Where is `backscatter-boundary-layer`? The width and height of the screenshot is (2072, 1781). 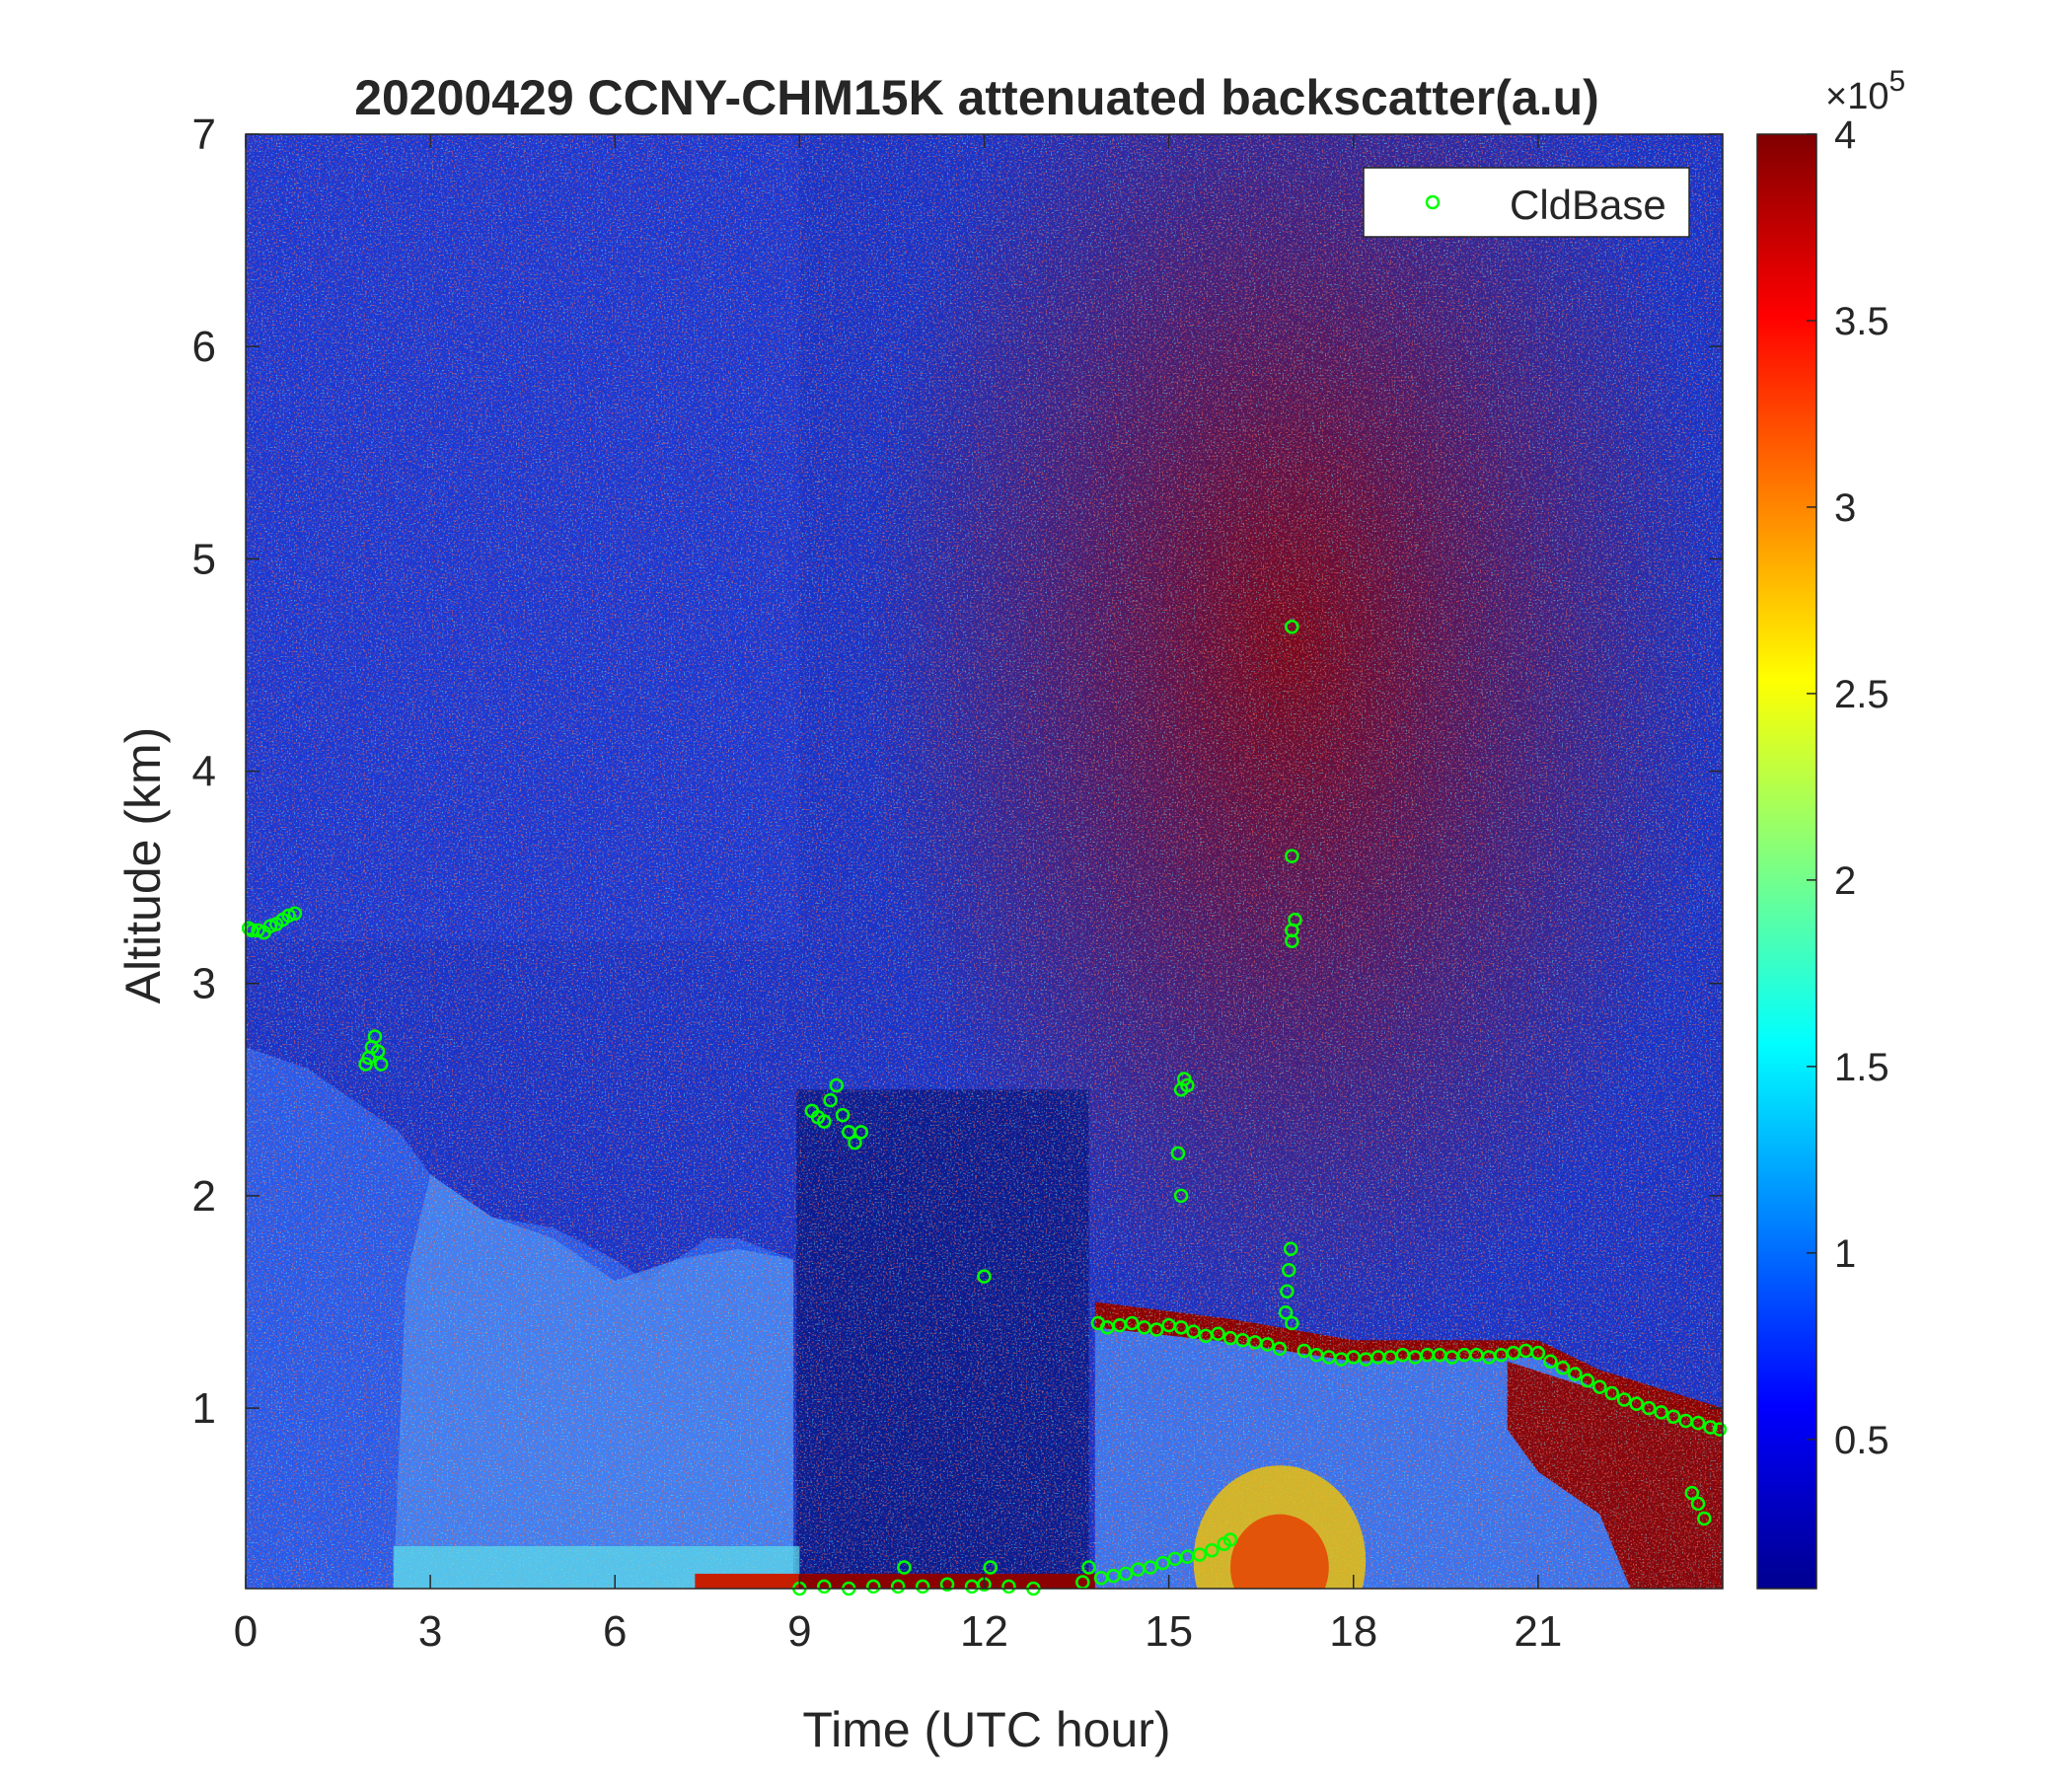 backscatter-boundary-layer is located at coordinates (880, 1527).